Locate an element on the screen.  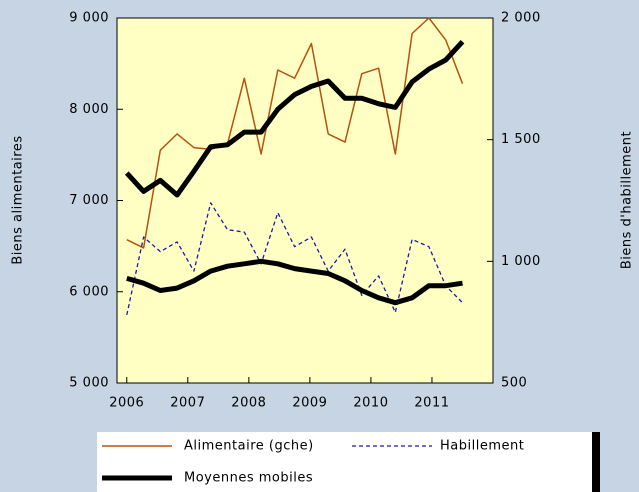
legend-box is located at coordinates (345, 462).